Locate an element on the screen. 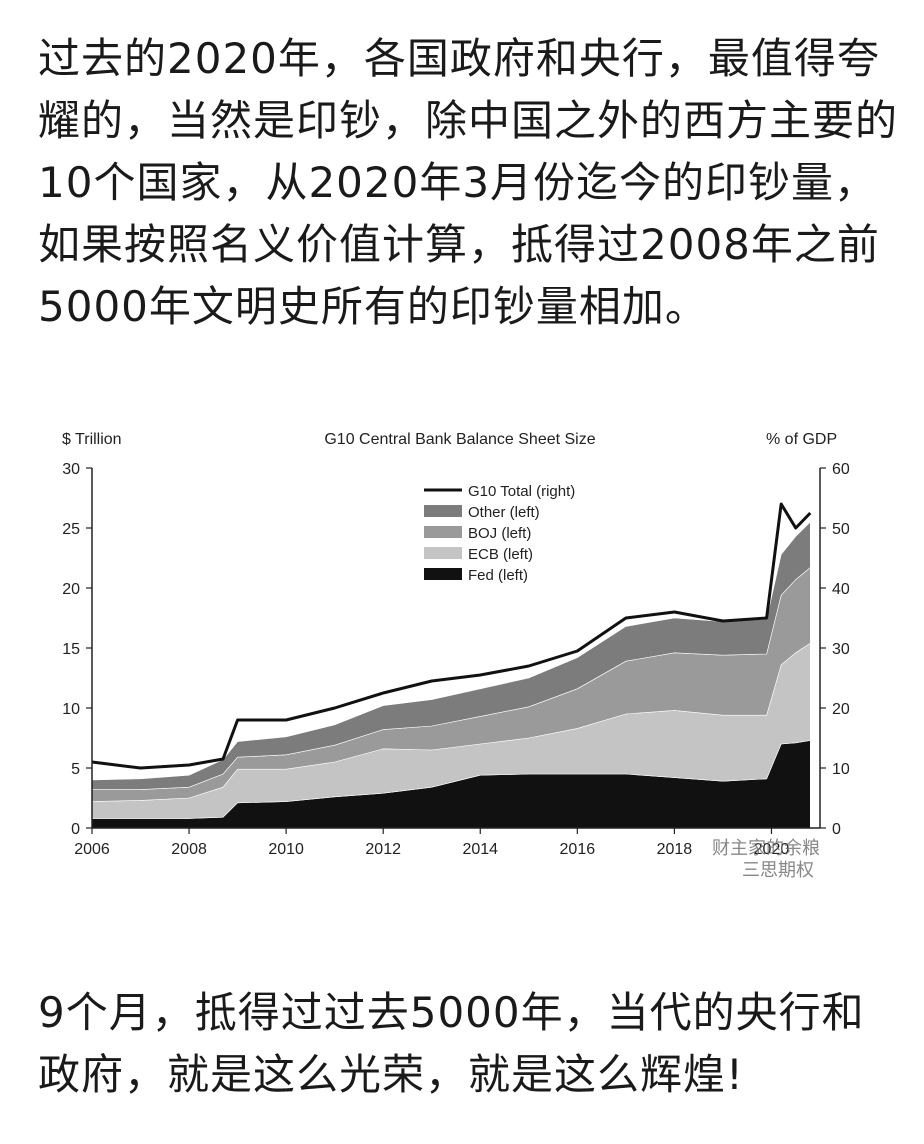  legend-label: Fed (left) is located at coordinates (498, 575).